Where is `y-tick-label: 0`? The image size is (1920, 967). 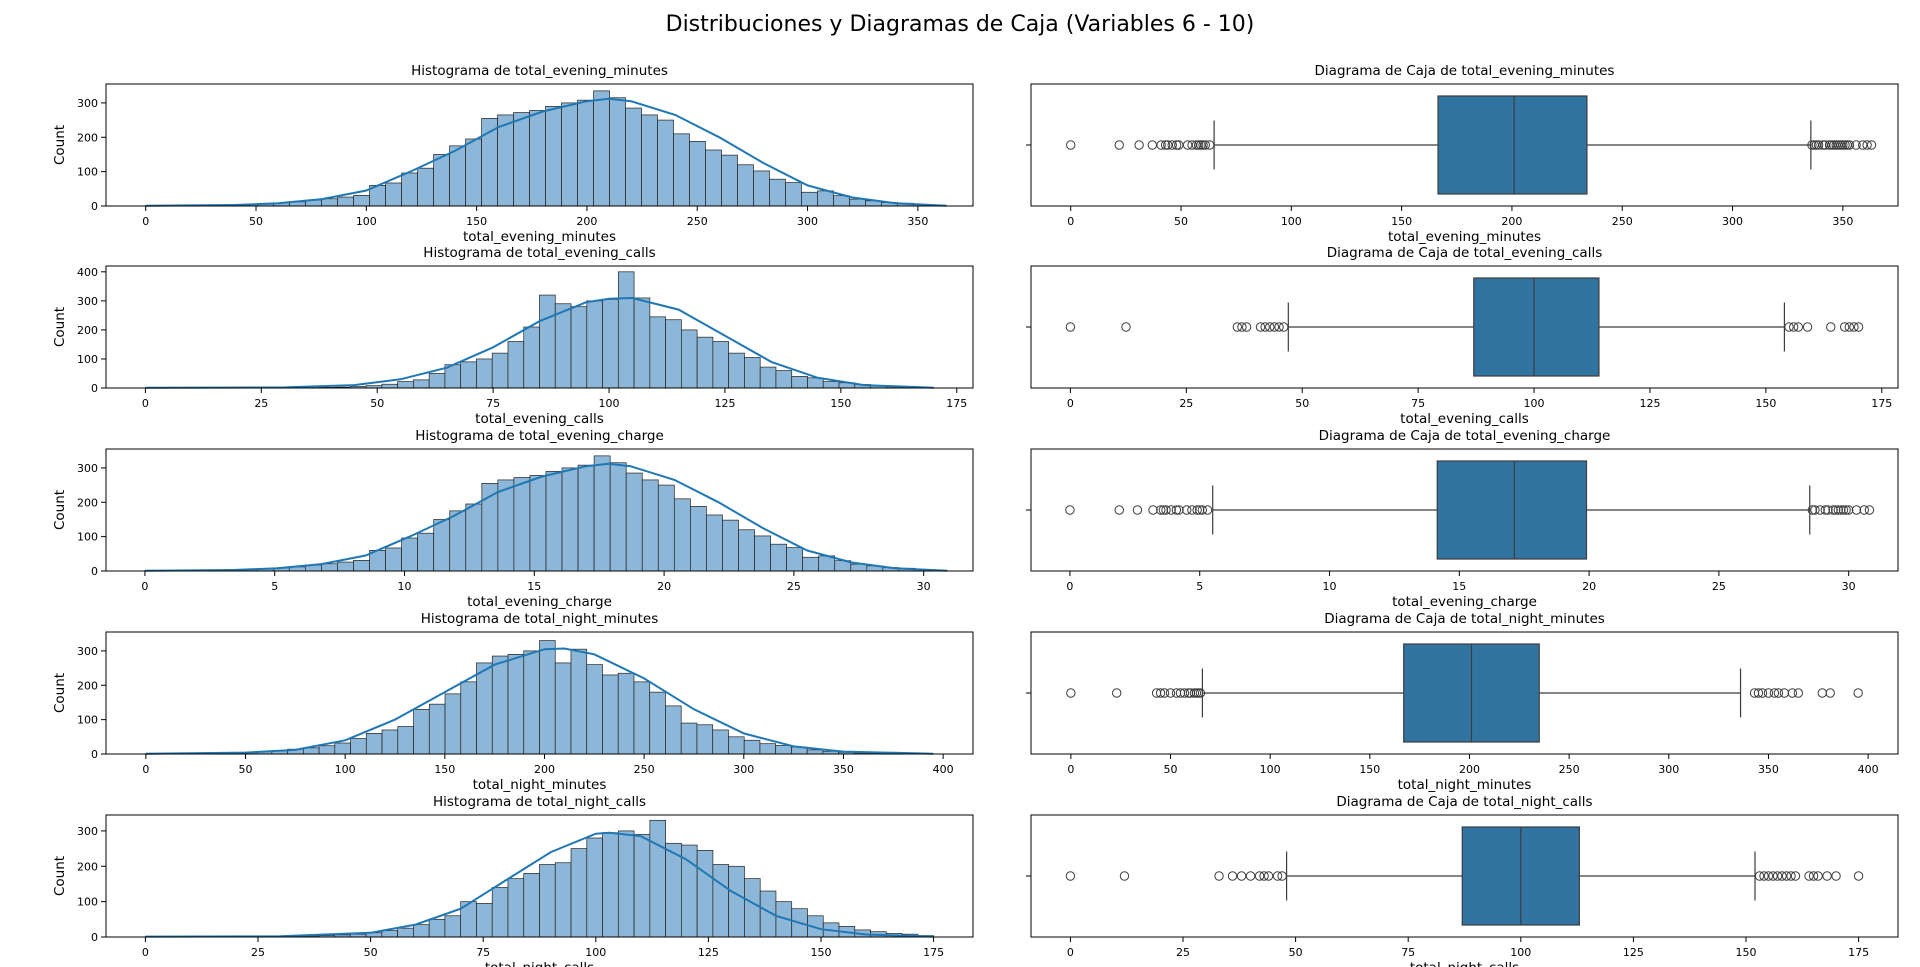 y-tick-label: 0 is located at coordinates (94, 571).